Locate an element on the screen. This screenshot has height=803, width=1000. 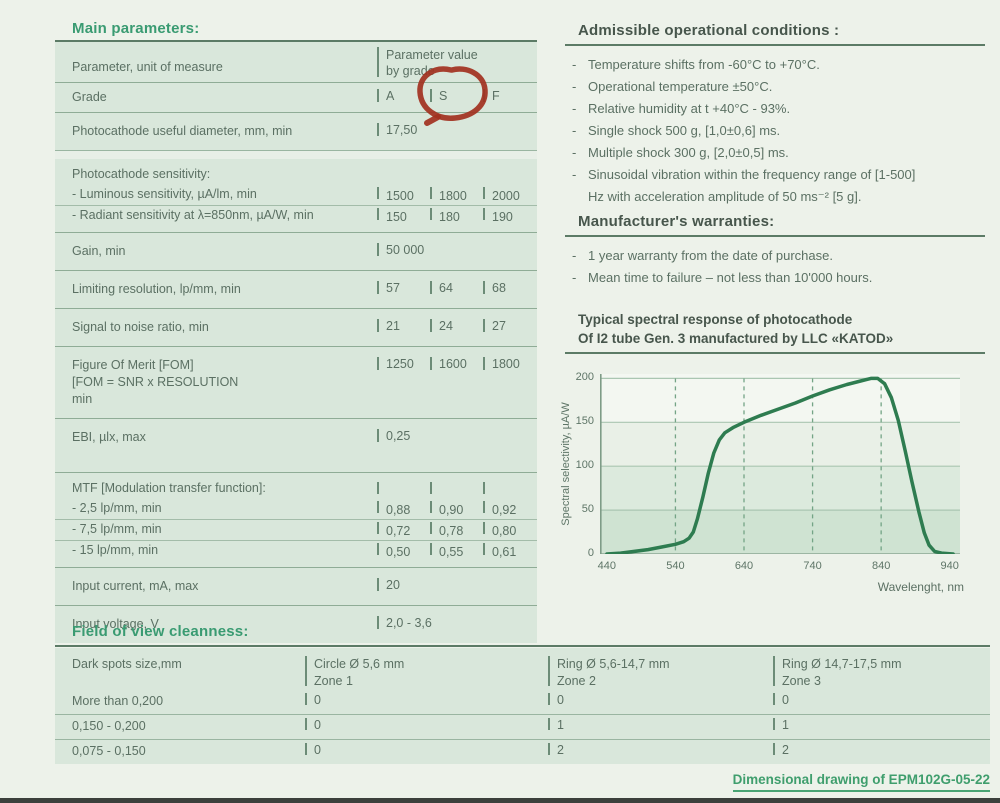
param-label: Input voltage, V is located at coordinates (115, 624).